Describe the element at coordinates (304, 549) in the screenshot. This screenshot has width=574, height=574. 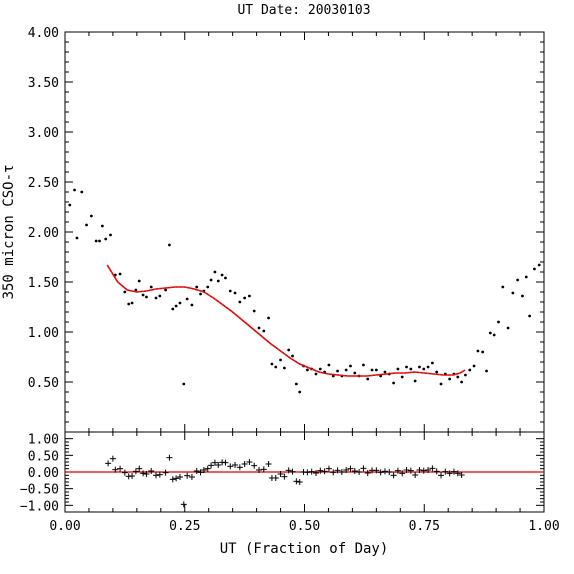
I see `x-axis-label: UT (Fraction of Day)` at that location.